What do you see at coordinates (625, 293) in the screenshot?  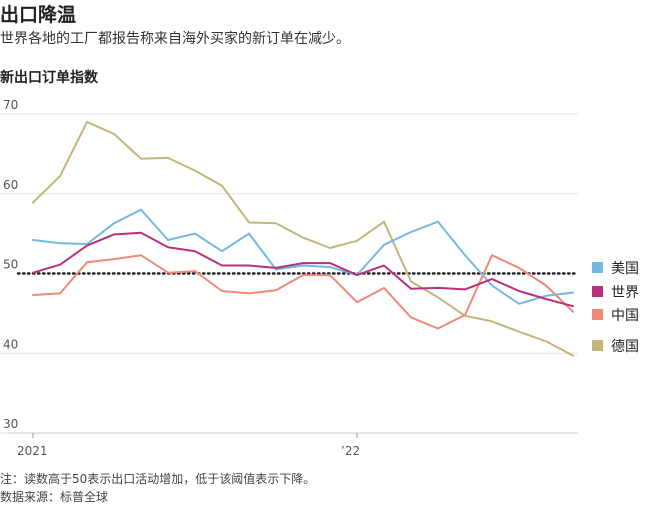 I see `legend-label: 世界` at bounding box center [625, 293].